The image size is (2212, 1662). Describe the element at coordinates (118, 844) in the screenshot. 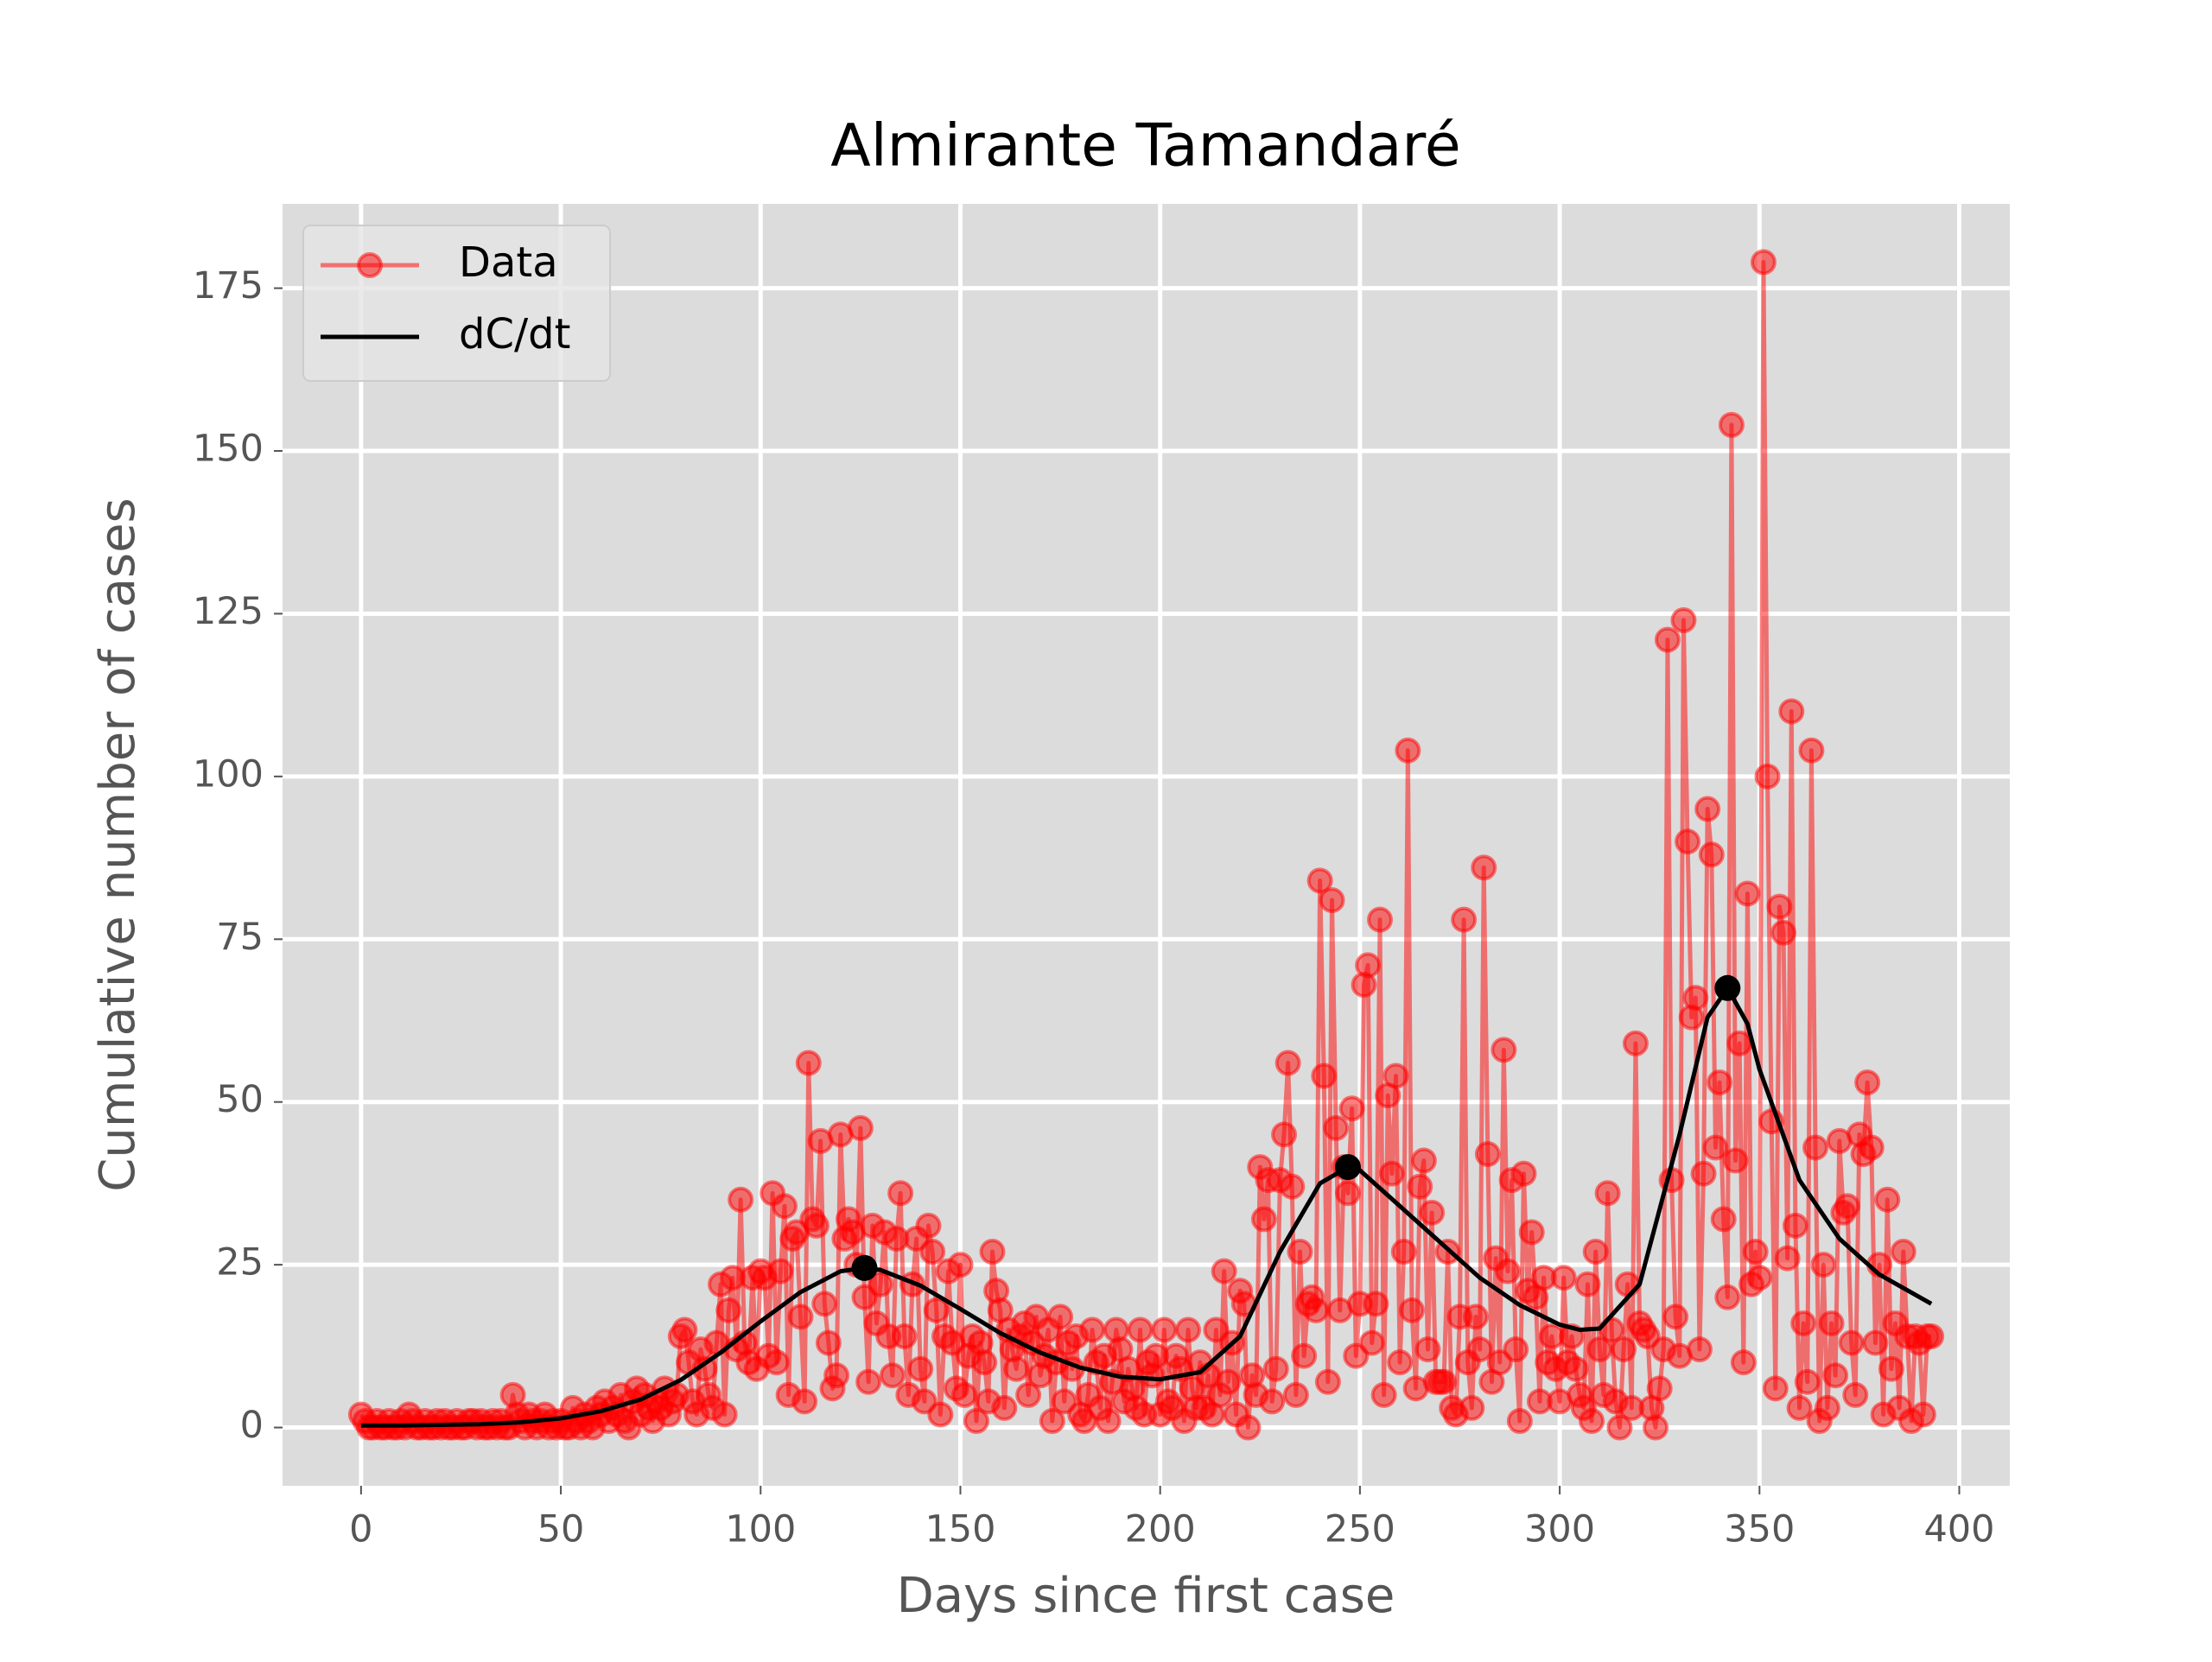

I see `y-axis-label: Cumulative number of cases` at that location.